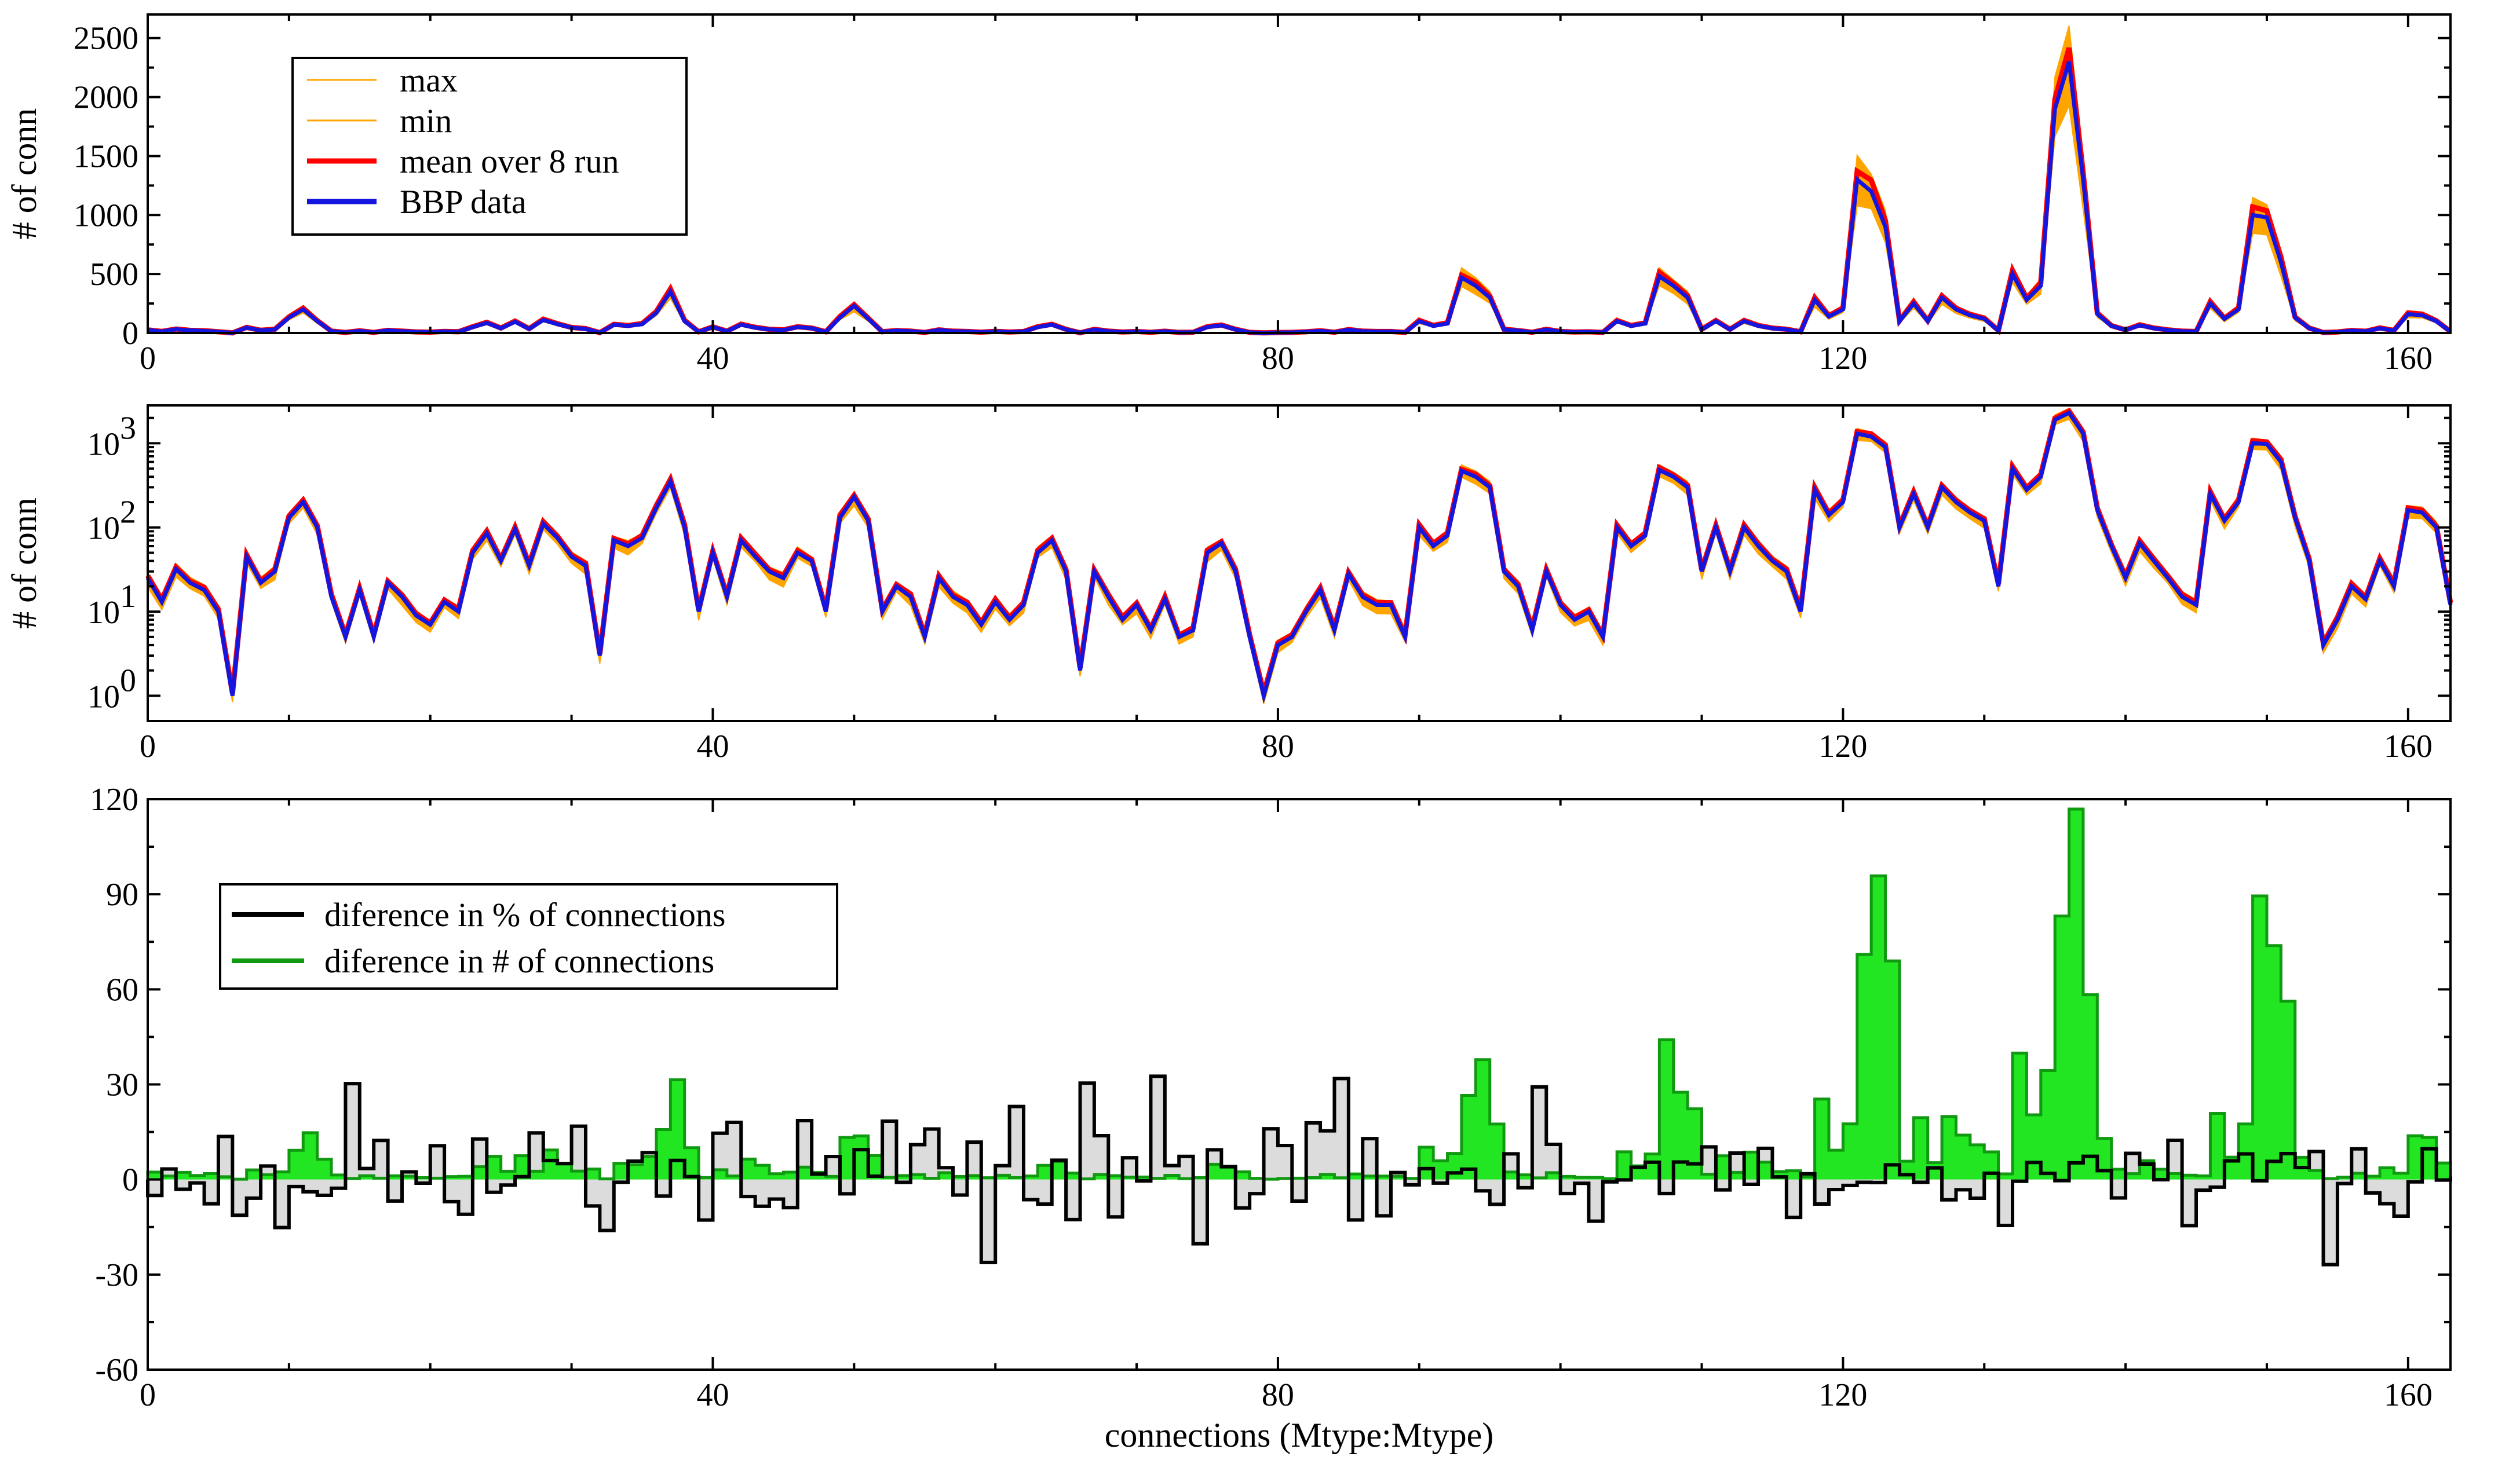 This screenshot has width=2520, height=1460. I want to click on y-tick-exponent: 3, so click(128, 428).